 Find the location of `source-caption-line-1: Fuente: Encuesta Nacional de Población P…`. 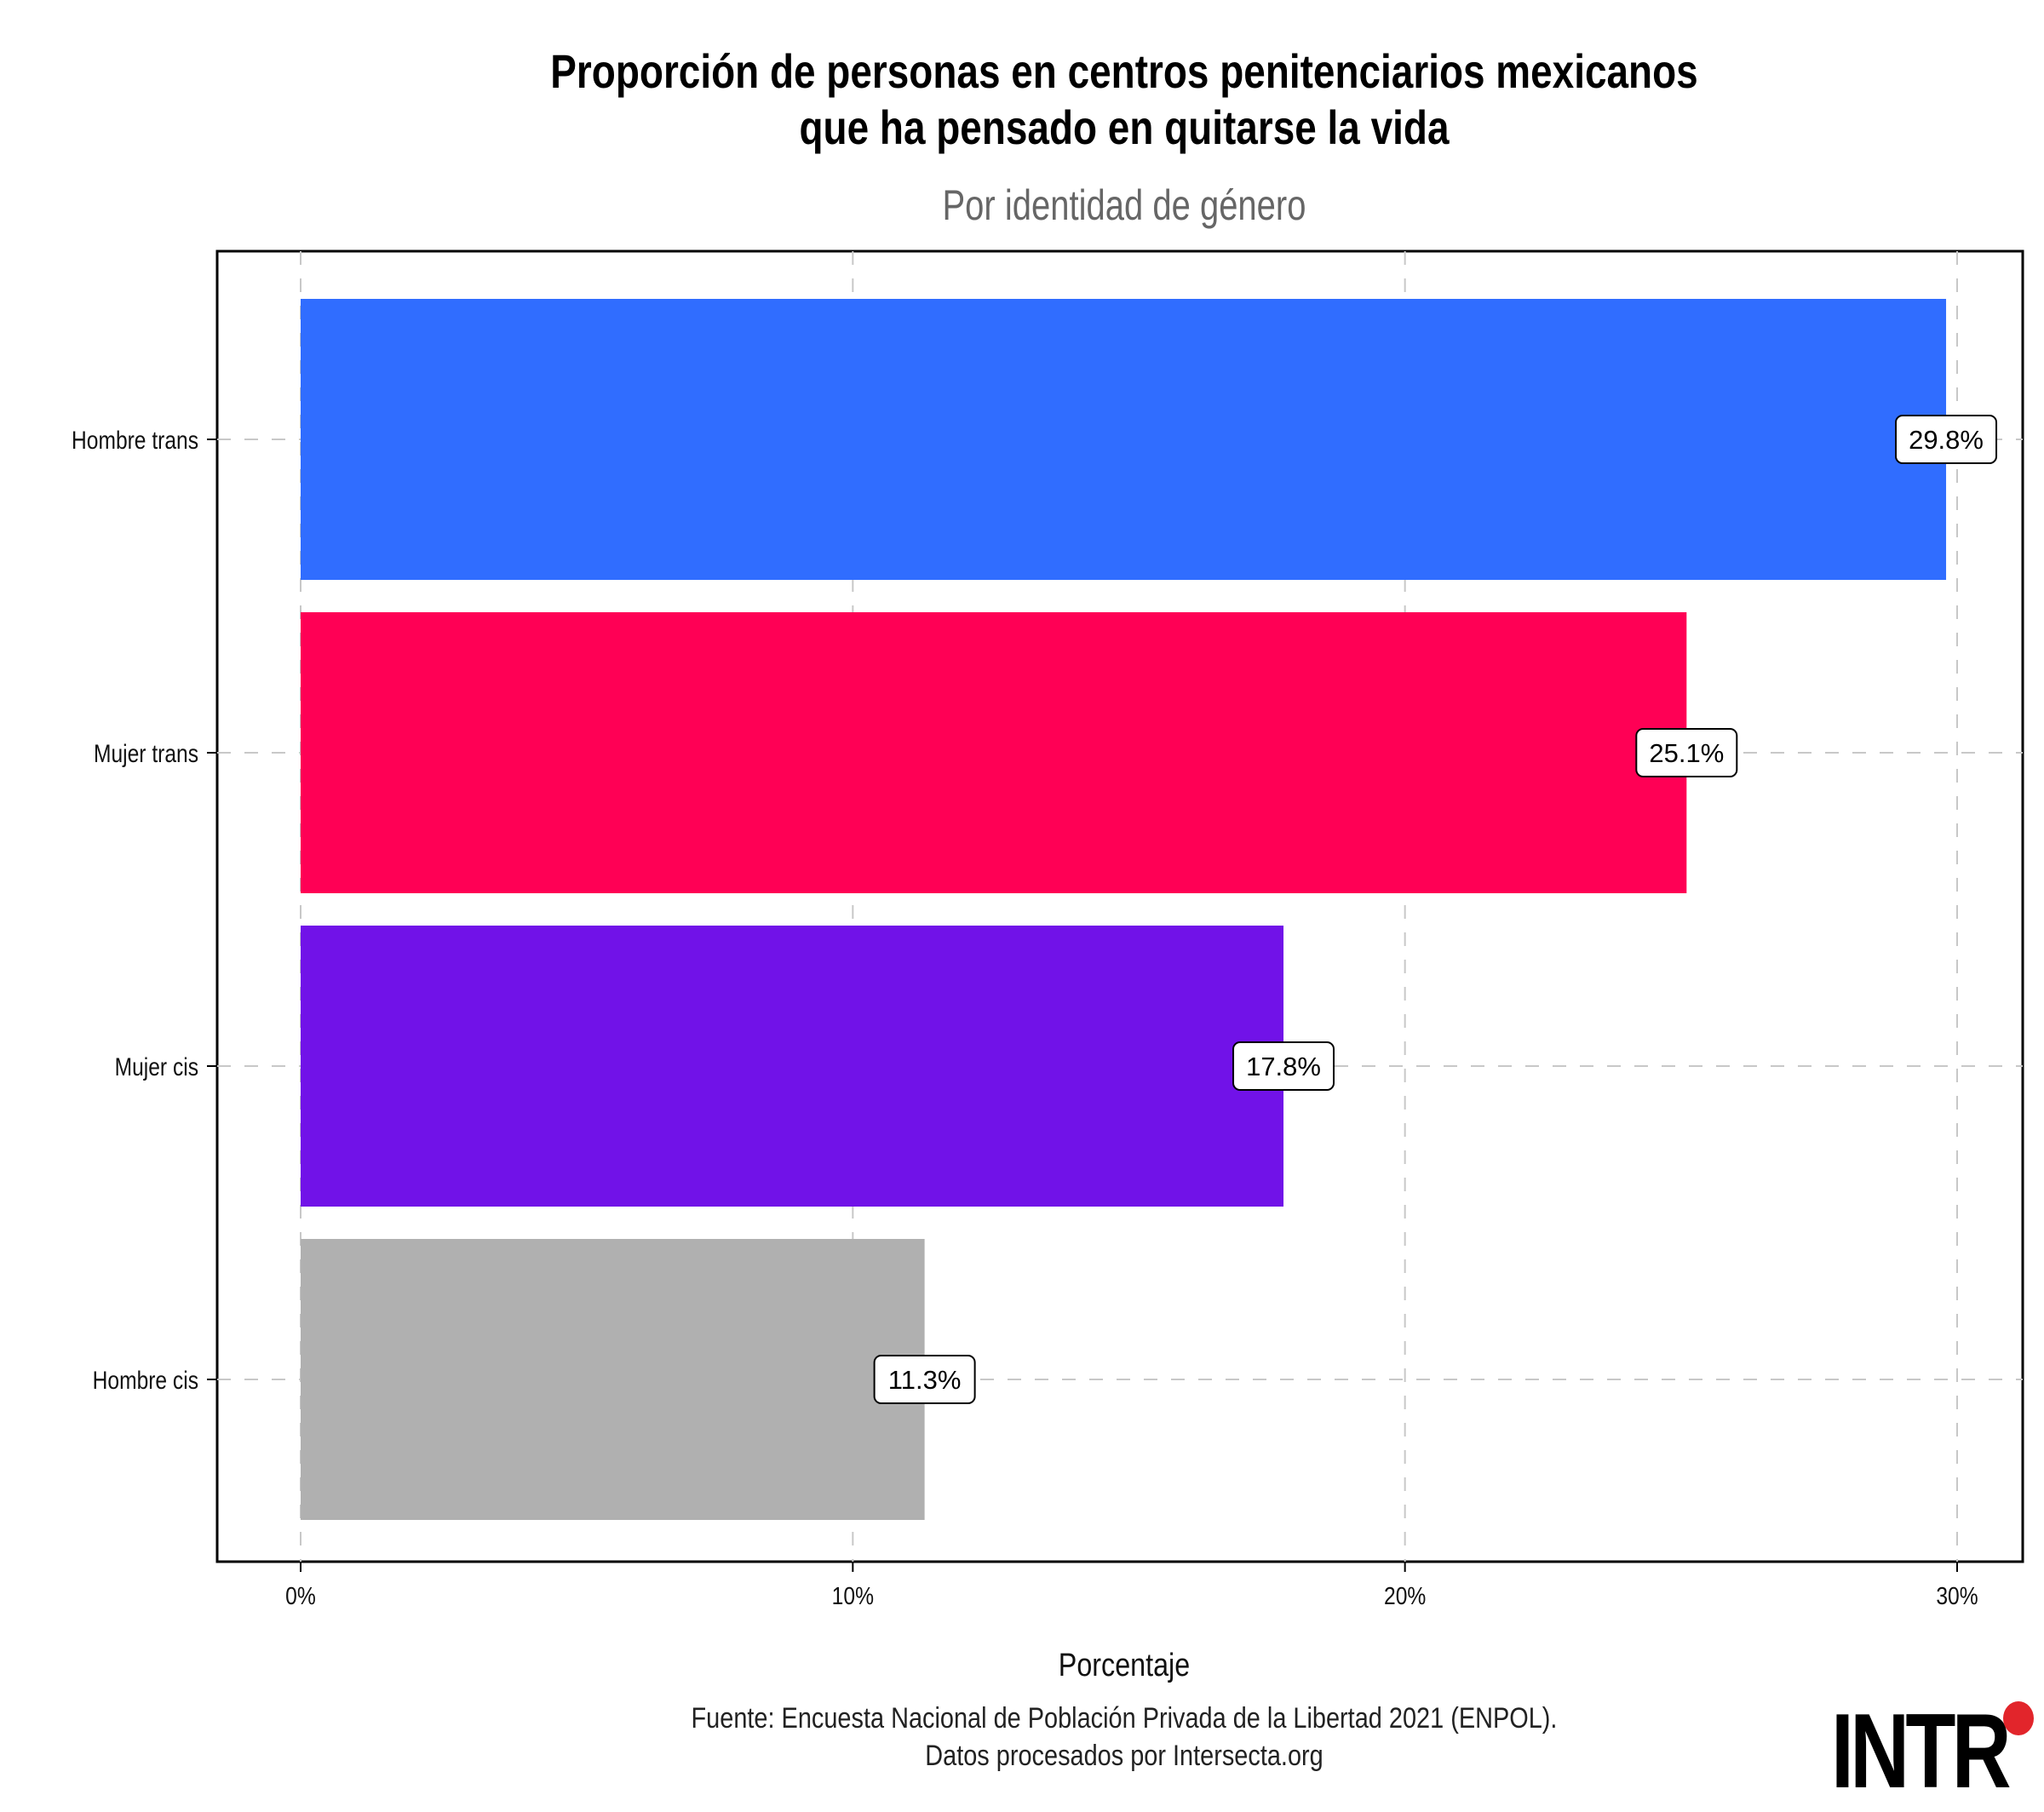

source-caption-line-1: Fuente: Encuesta Nacional de Población P… is located at coordinates (1124, 1718).